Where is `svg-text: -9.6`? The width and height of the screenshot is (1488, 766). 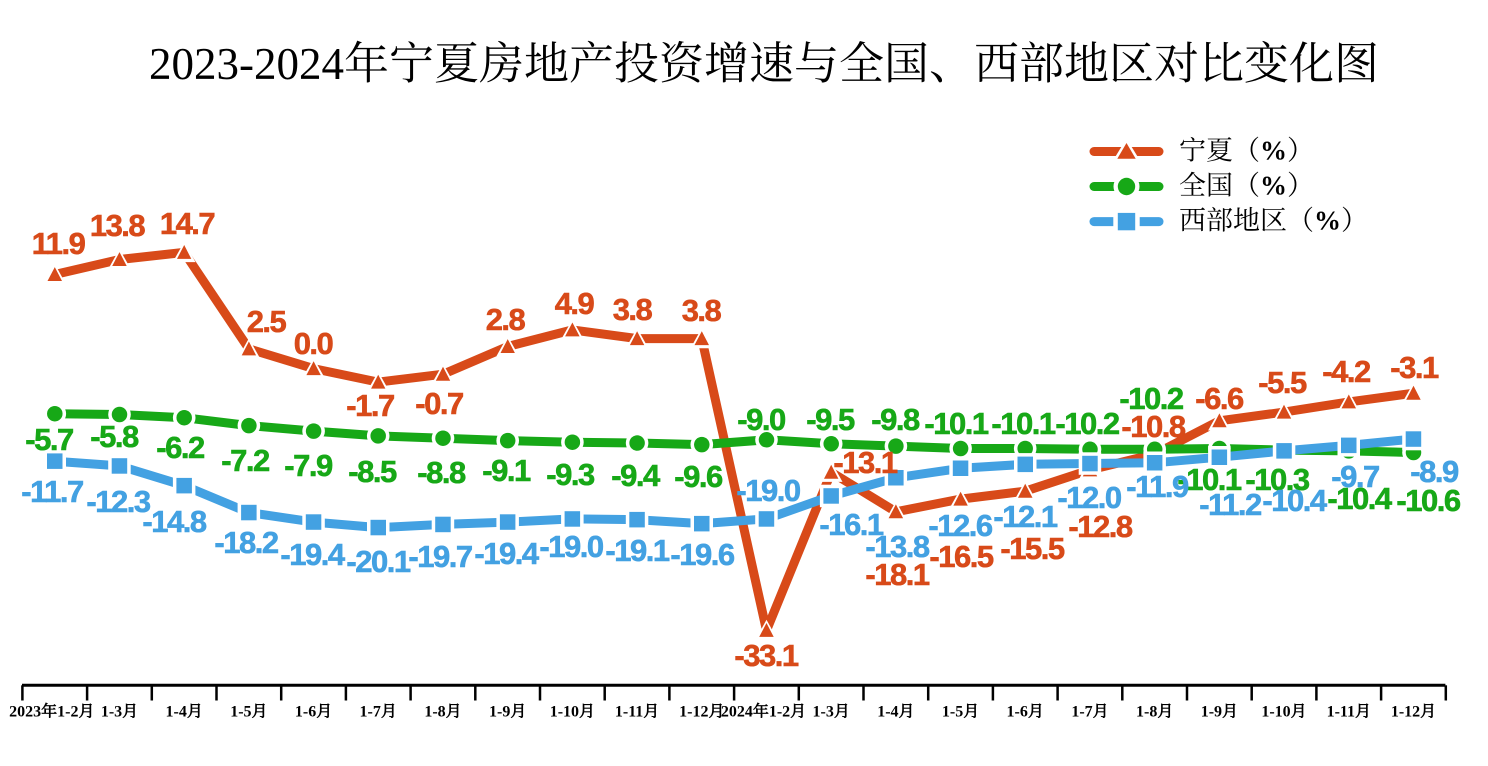 svg-text: -9.6 is located at coordinates (698, 476).